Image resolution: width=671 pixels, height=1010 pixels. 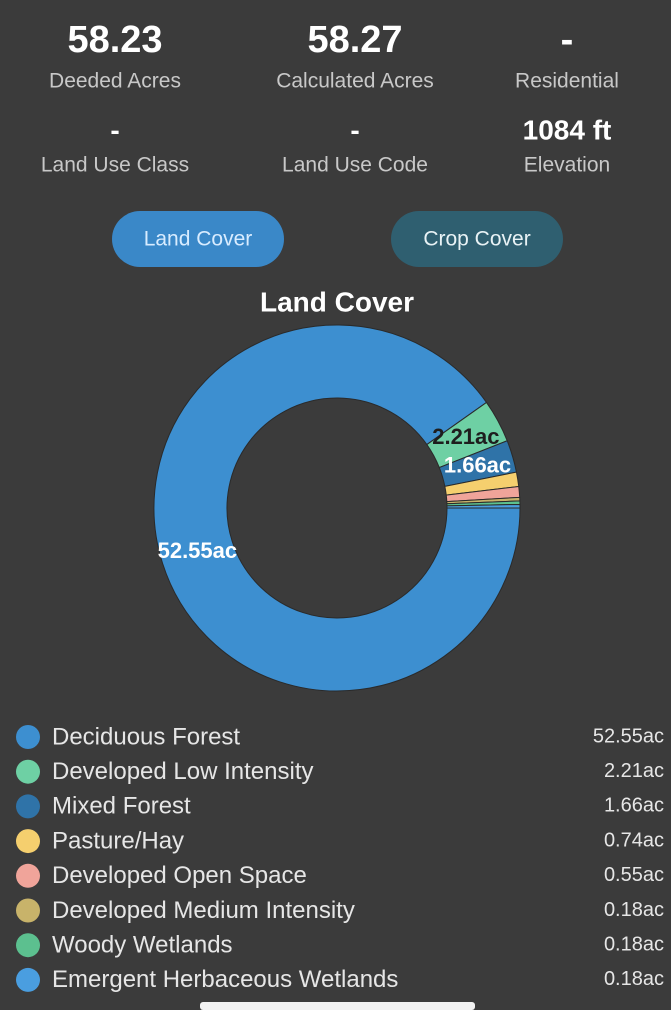 What do you see at coordinates (198, 550) in the screenshot?
I see `data-label: 52.55ac` at bounding box center [198, 550].